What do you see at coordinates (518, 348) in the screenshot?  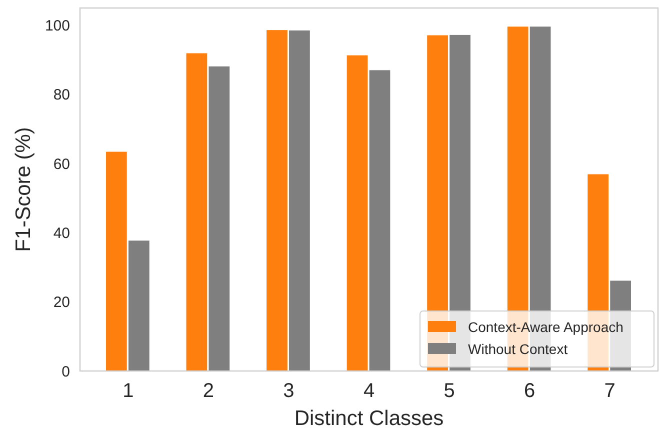 I see `legend-label: Without Context` at bounding box center [518, 348].